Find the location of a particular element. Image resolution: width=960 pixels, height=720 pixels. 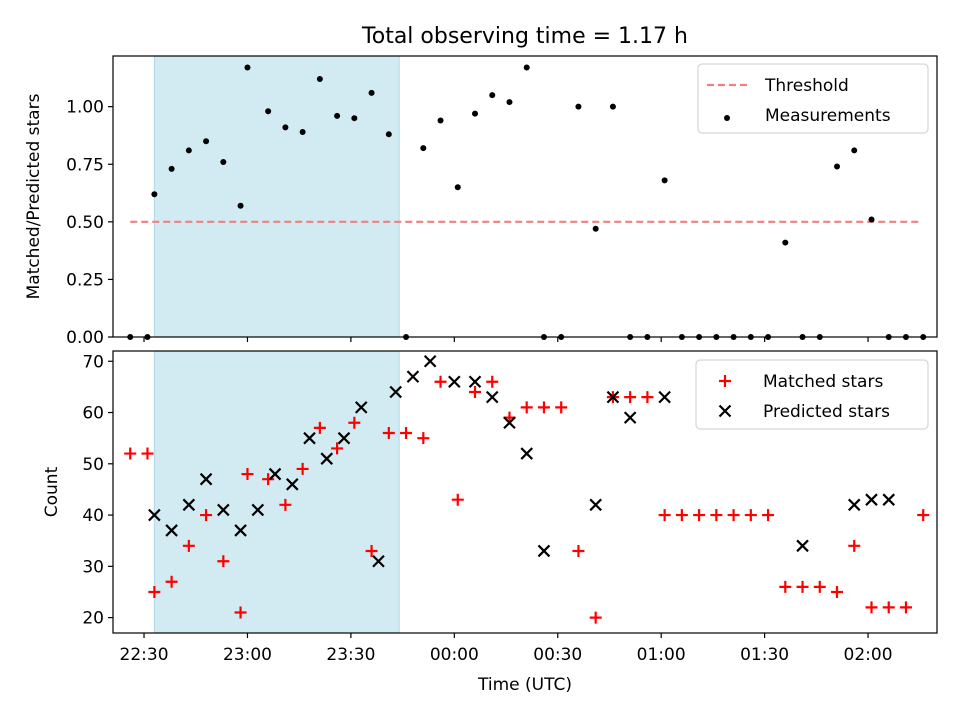

legend-matched-swatch is located at coordinates (725, 381).